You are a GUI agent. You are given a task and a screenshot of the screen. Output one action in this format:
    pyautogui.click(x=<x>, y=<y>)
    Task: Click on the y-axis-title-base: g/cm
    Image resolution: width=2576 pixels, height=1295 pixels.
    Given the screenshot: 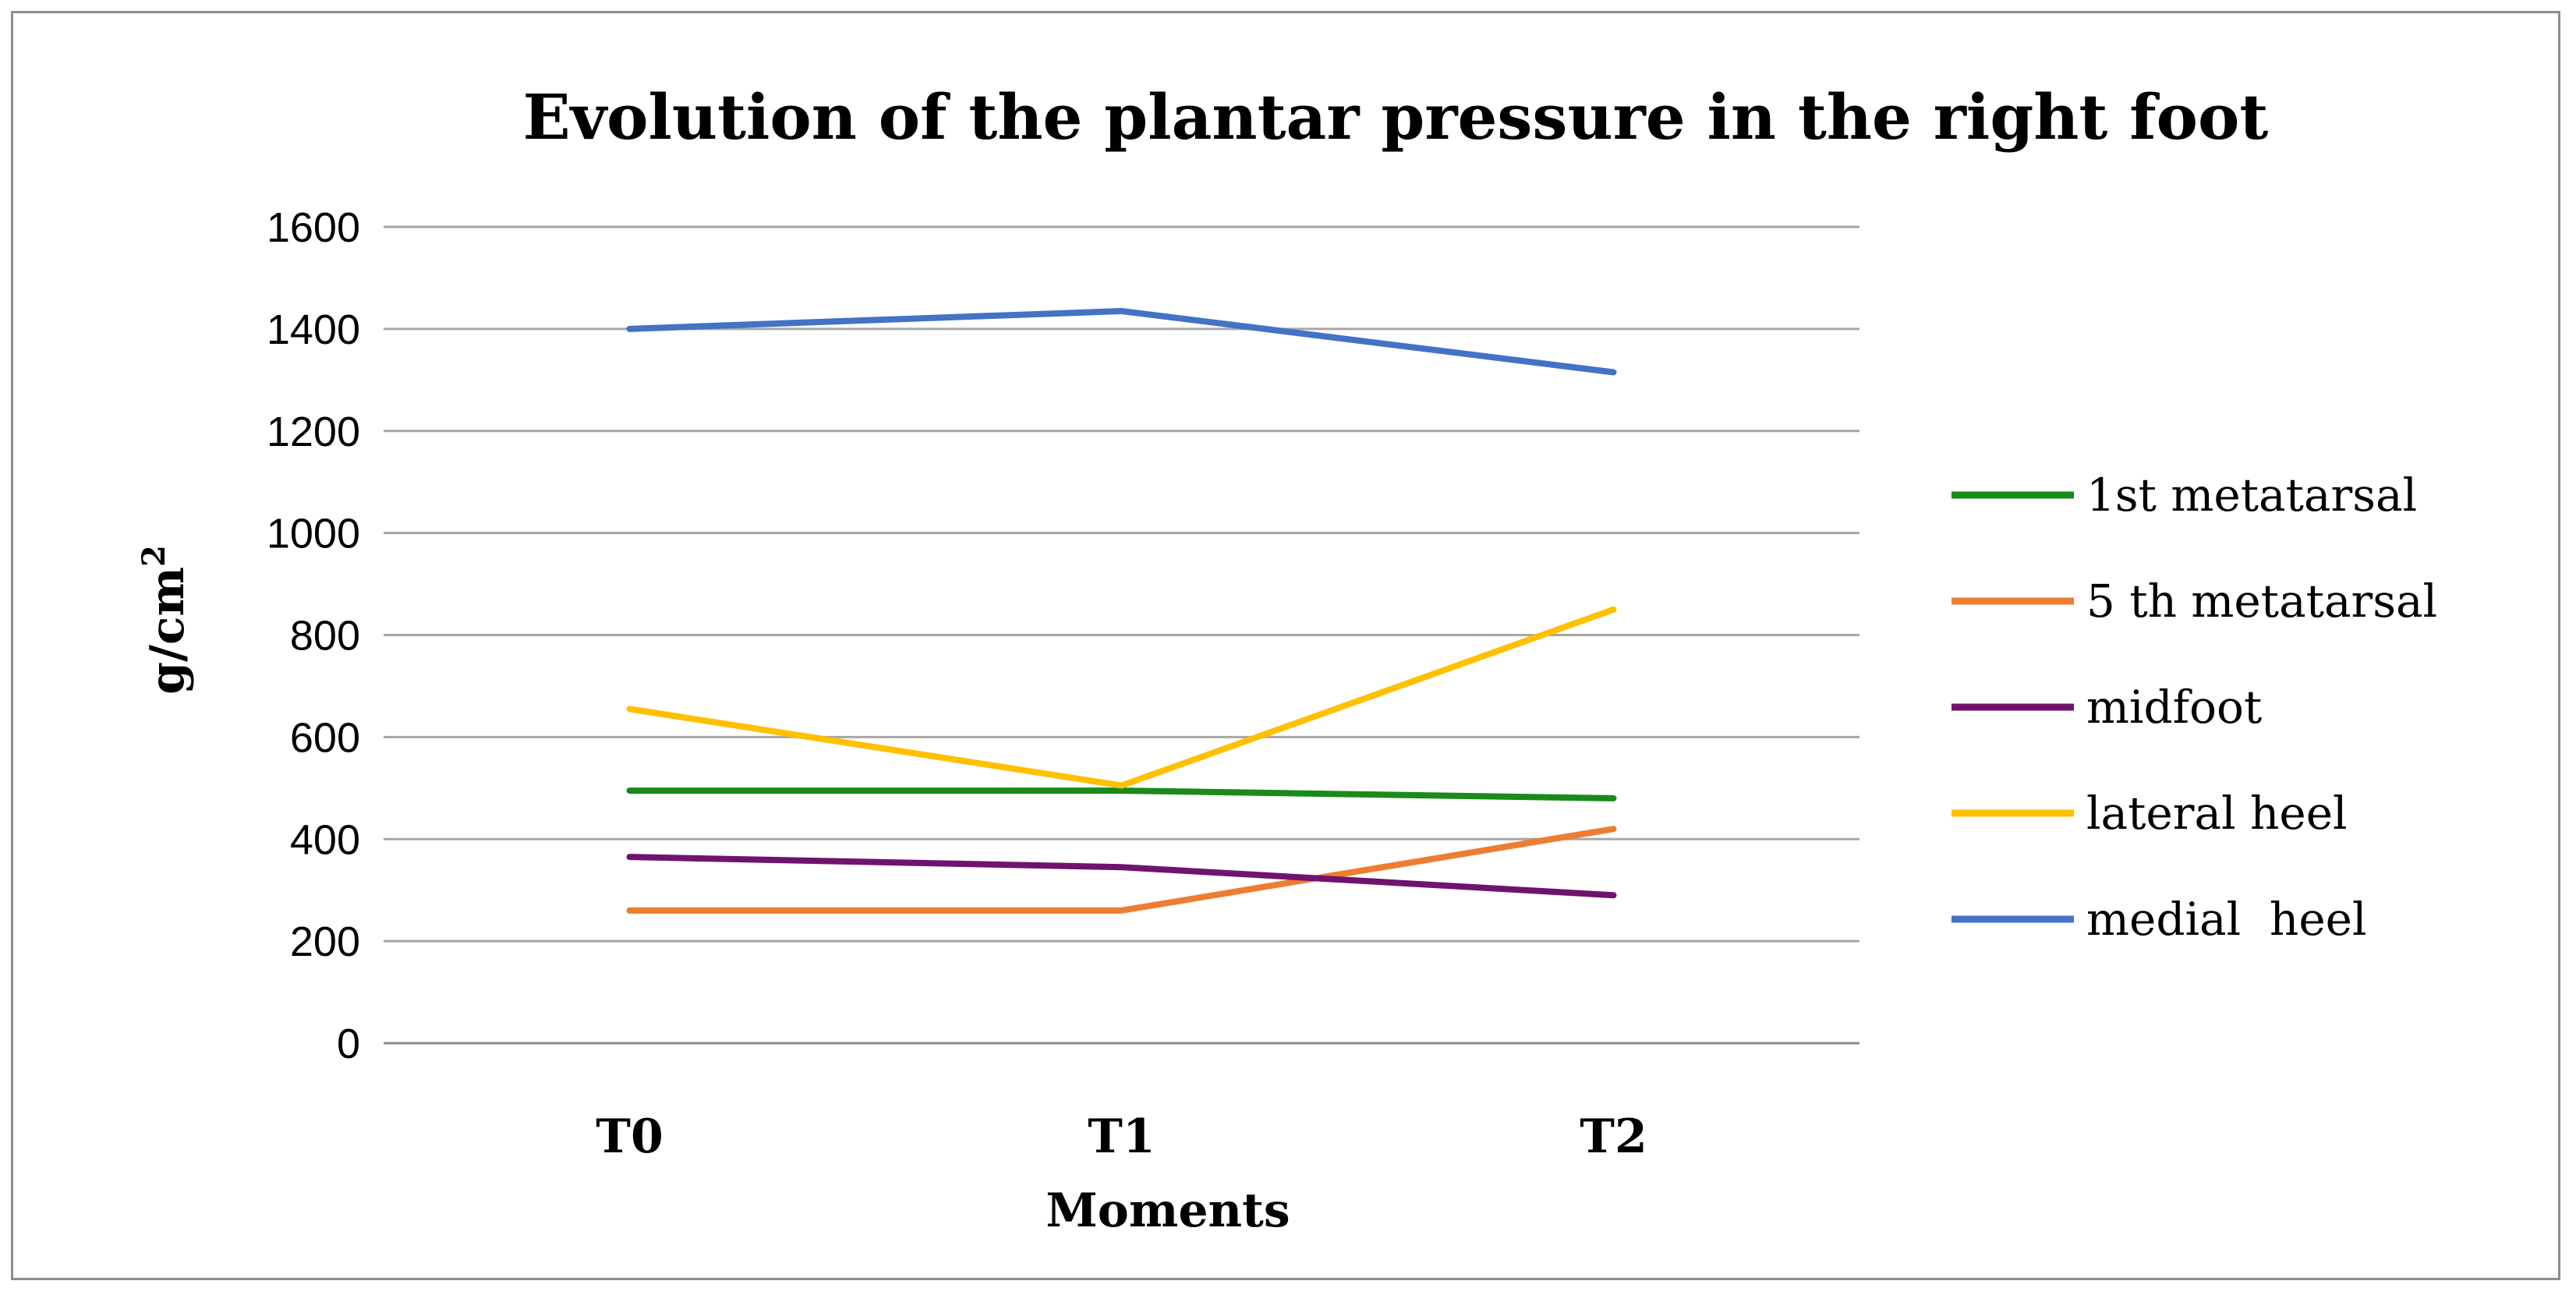 What is the action you would take?
    pyautogui.click(x=167, y=631)
    